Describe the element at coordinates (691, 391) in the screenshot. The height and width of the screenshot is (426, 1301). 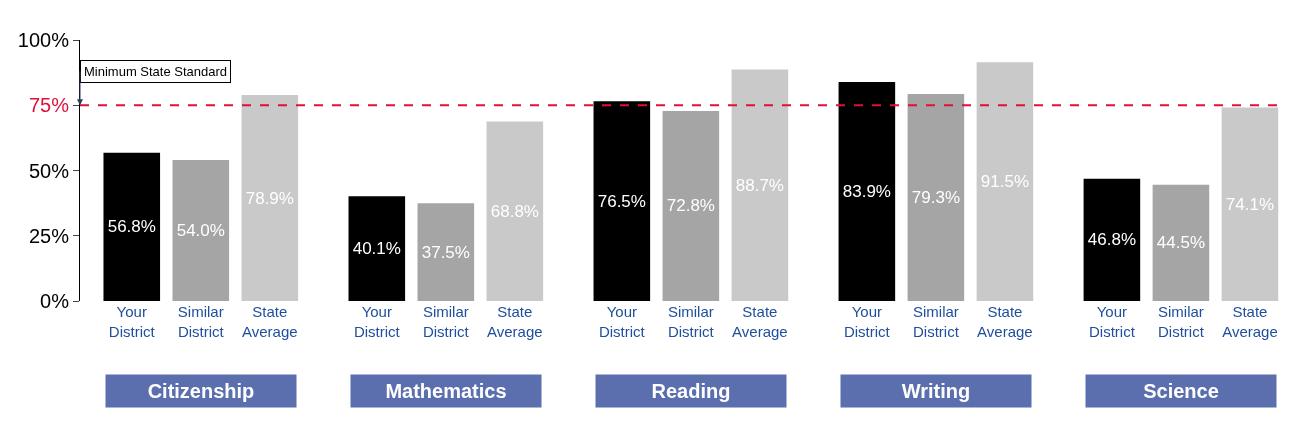
I see `text: Reading` at that location.